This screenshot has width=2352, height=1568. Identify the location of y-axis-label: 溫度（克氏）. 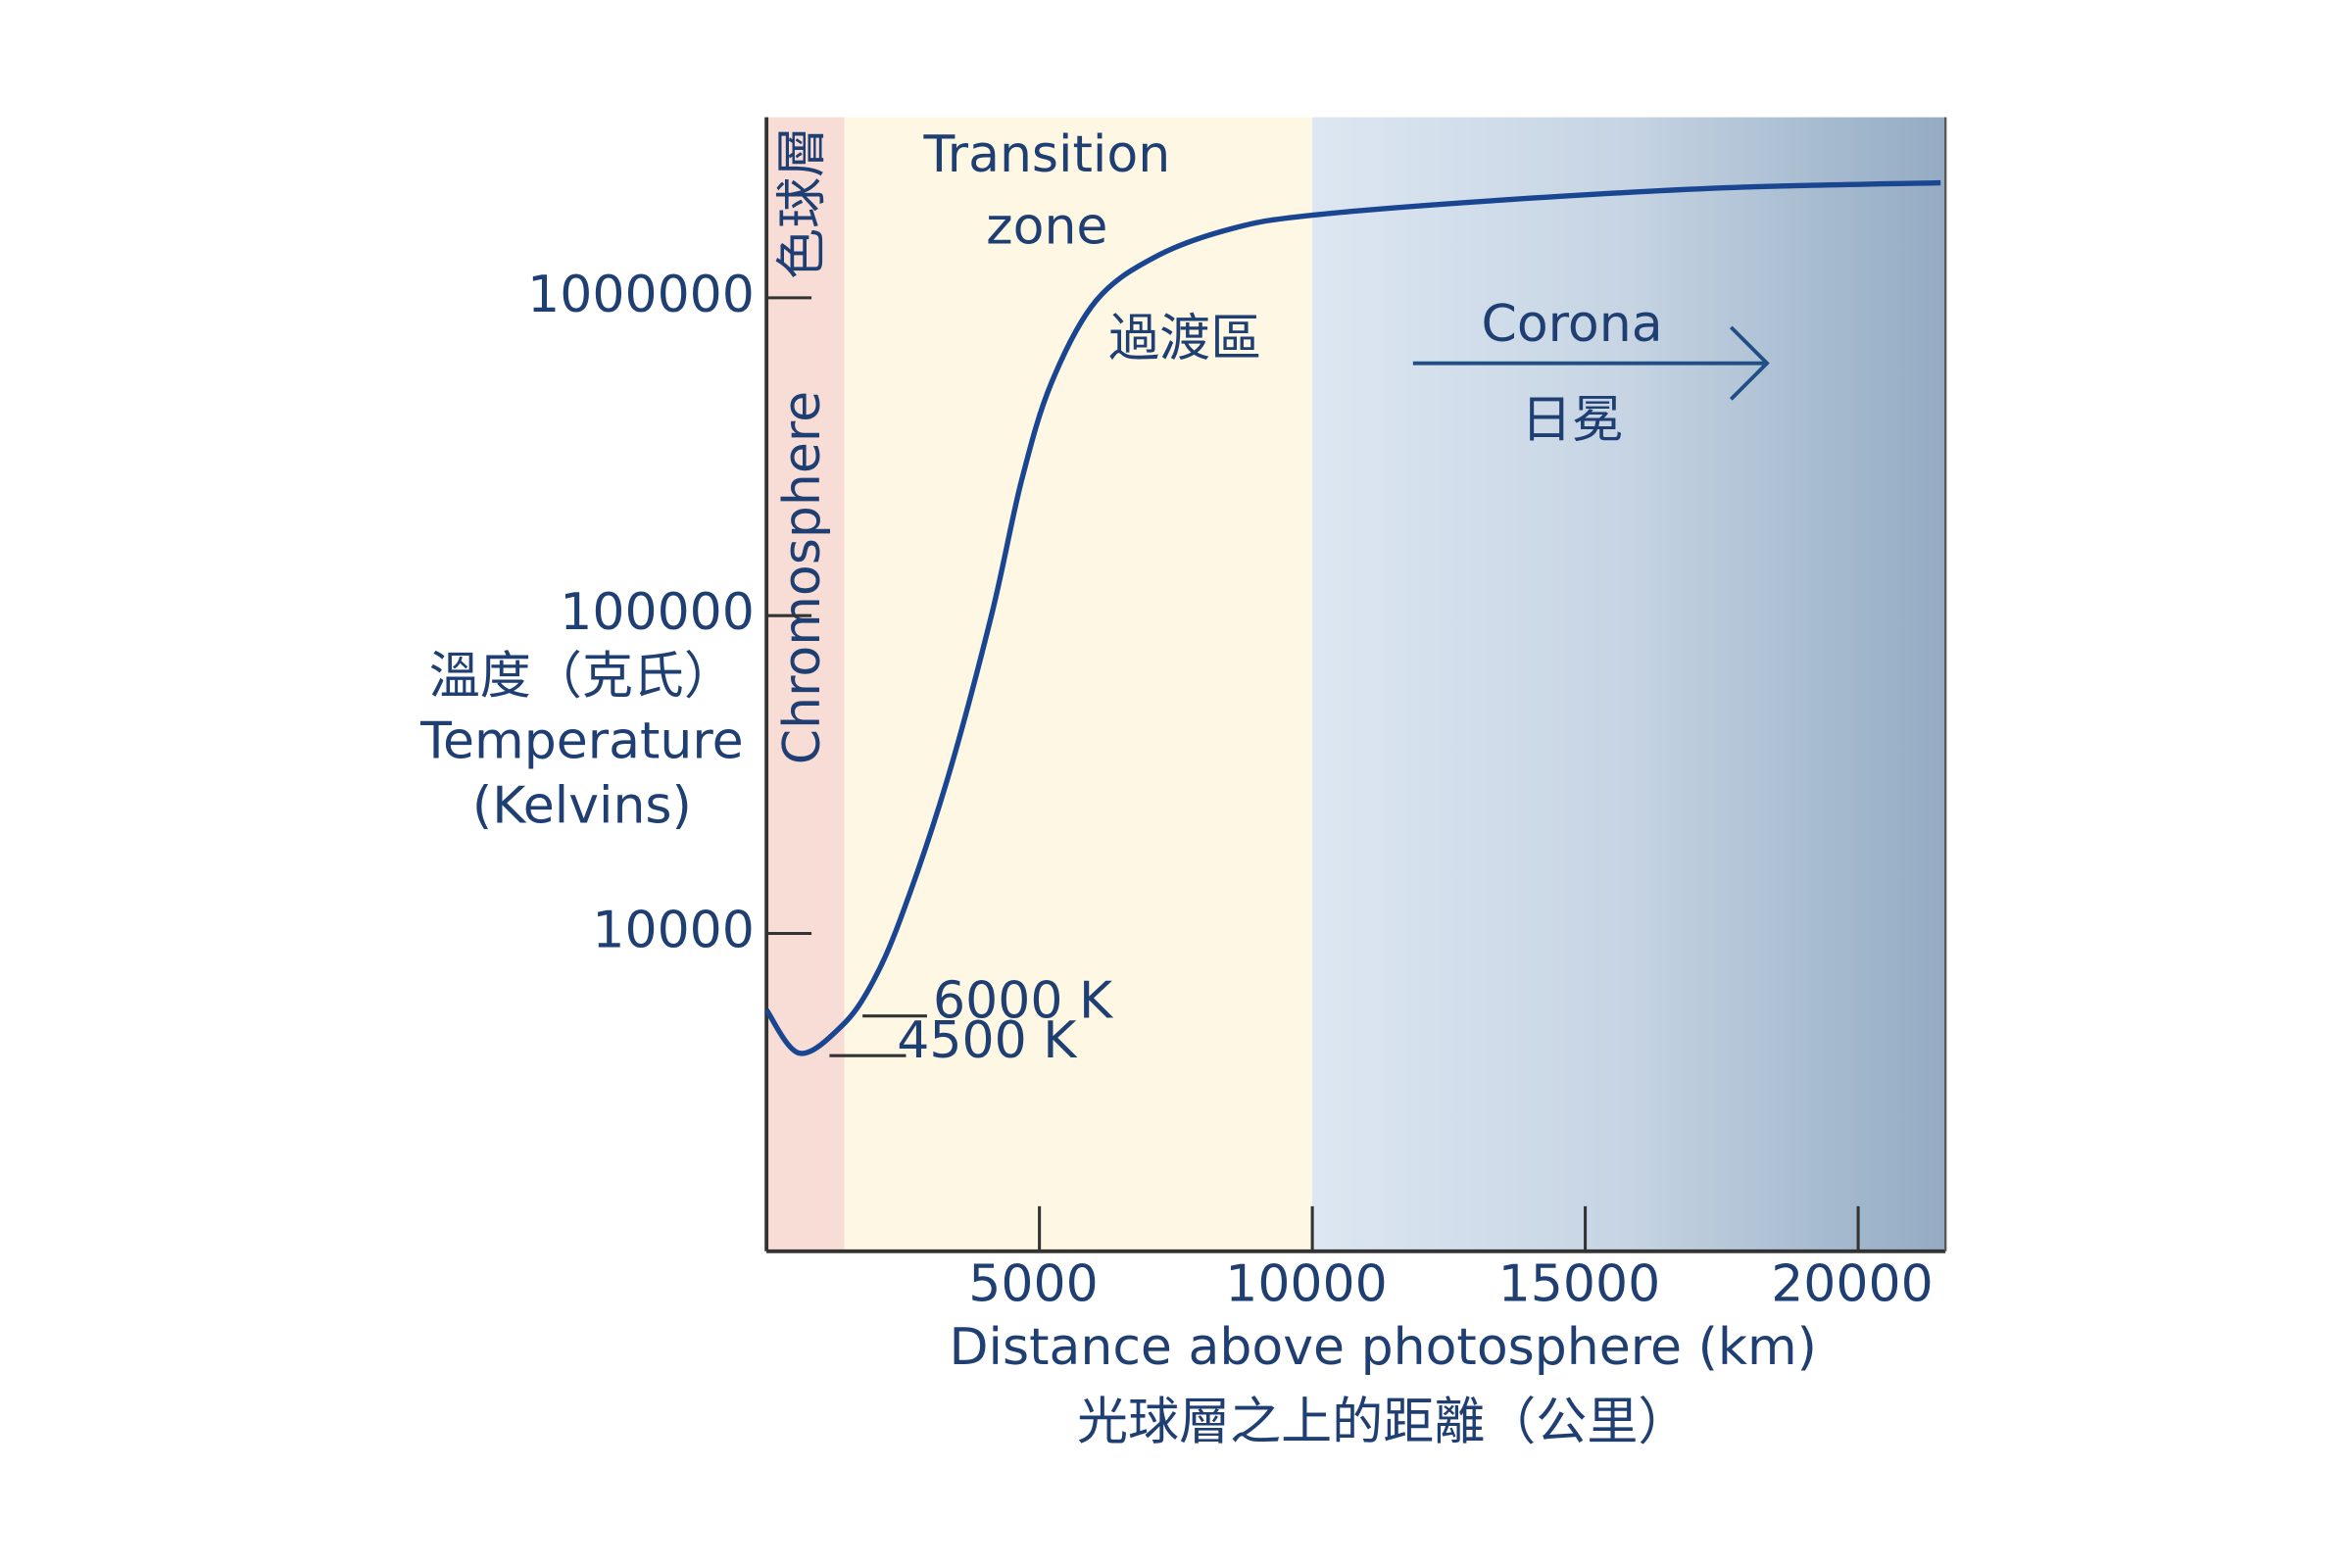
(582, 677).